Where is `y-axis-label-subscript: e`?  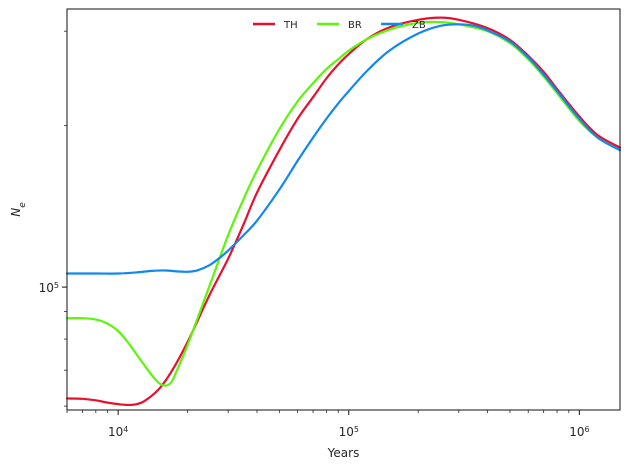
y-axis-label-subscript: e is located at coordinates (23, 205).